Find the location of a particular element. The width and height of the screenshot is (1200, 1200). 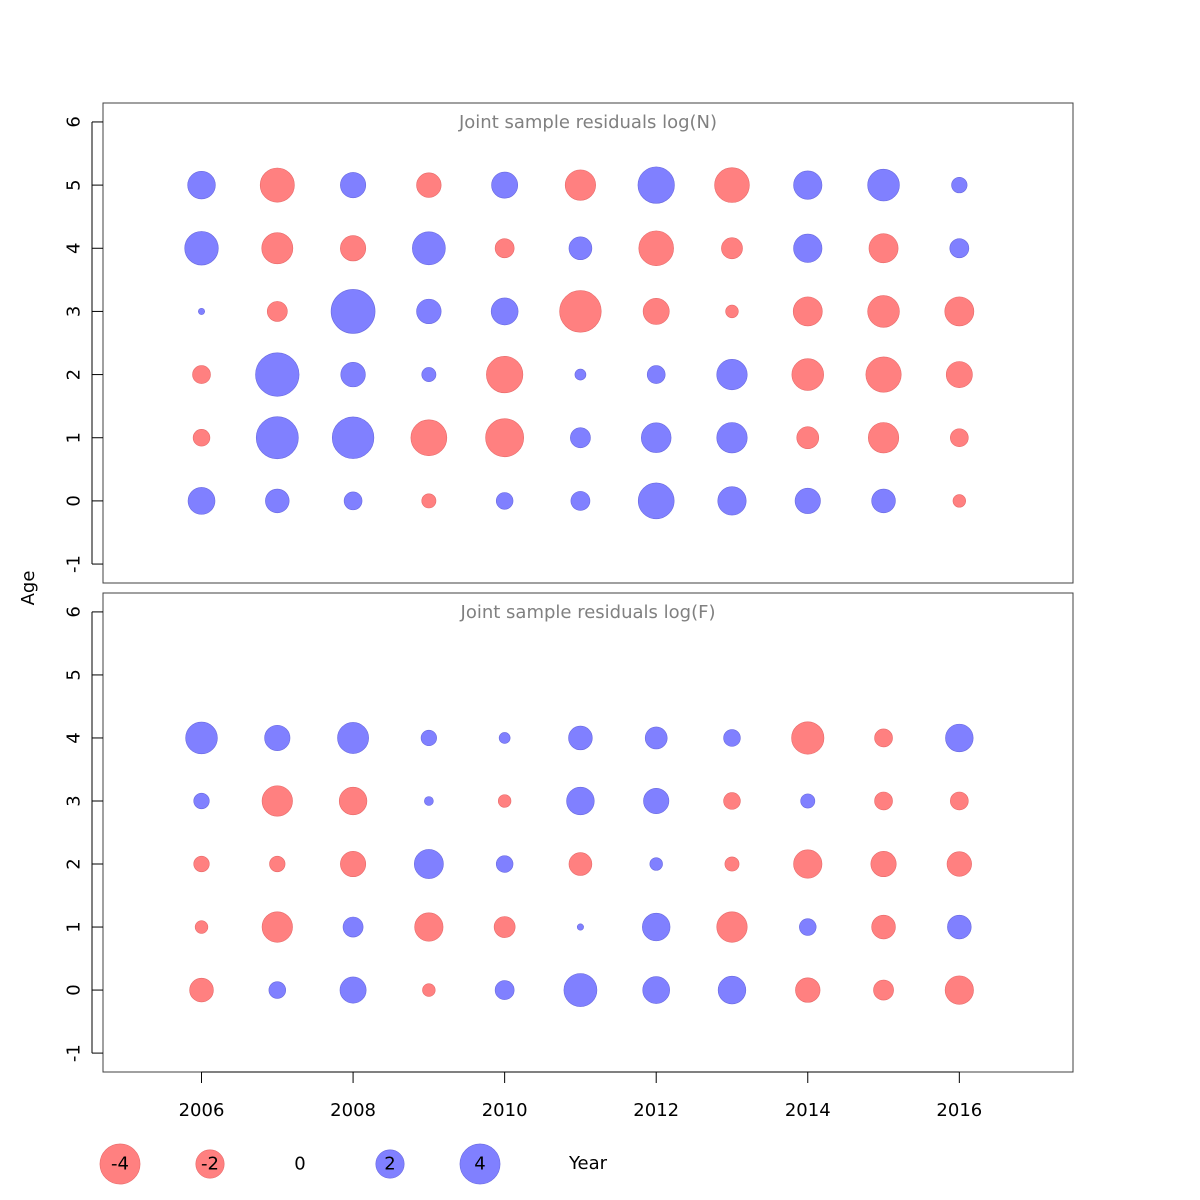

bubble-age5-2006 is located at coordinates (201, 185).